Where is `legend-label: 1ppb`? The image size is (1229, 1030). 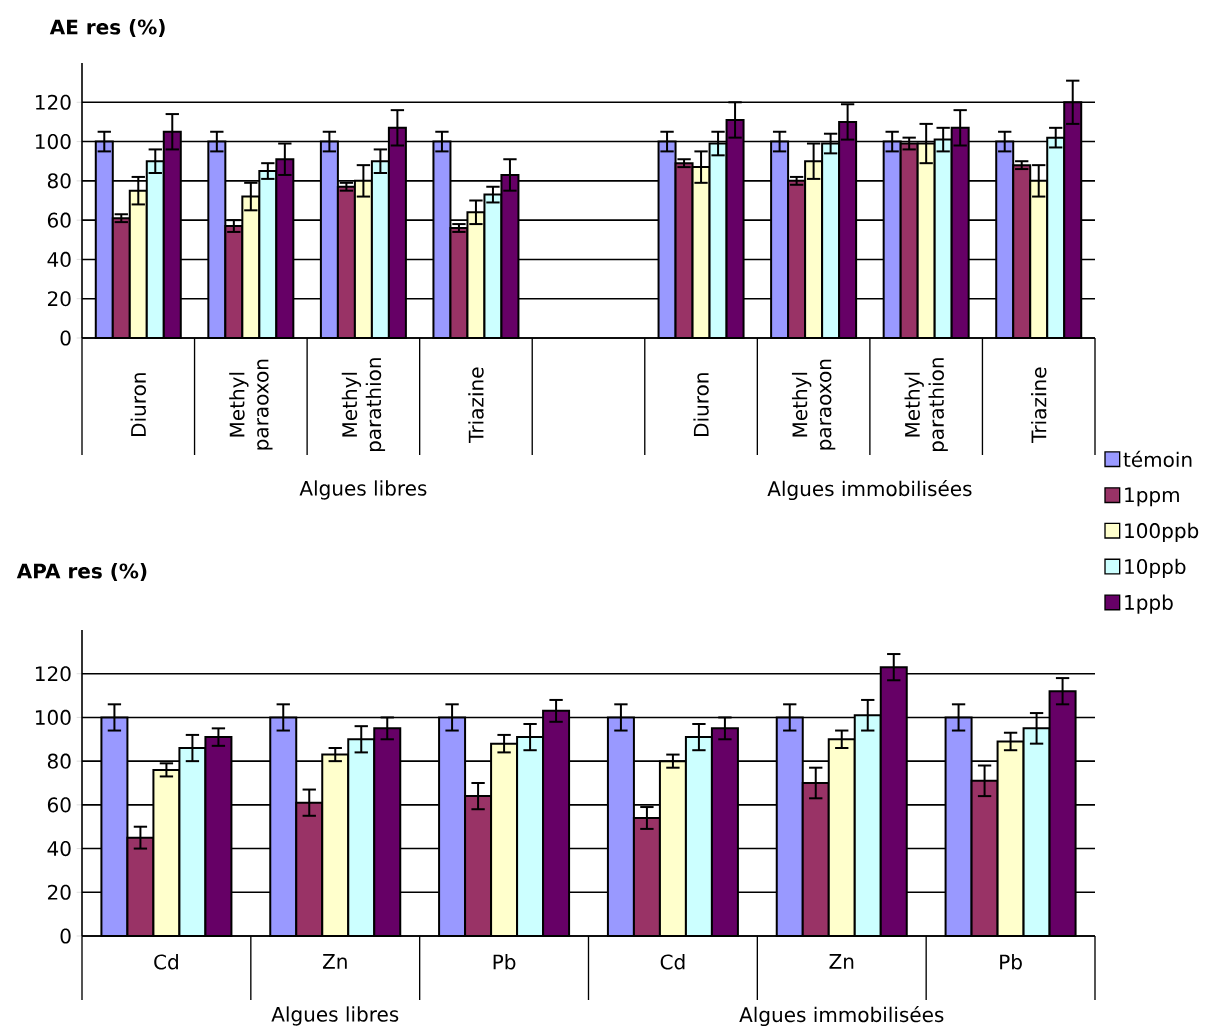
legend-label: 1ppb is located at coordinates (1149, 604).